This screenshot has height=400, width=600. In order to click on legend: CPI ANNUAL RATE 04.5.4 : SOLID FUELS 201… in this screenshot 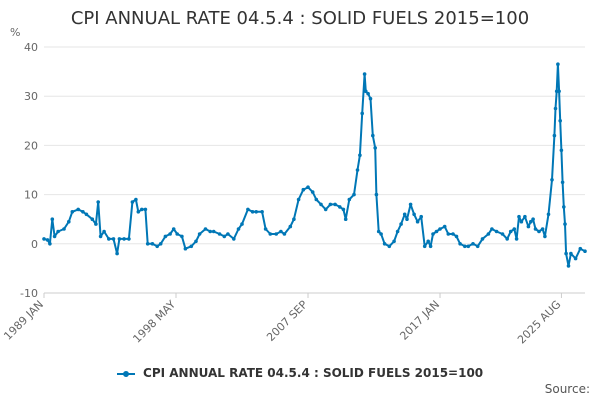, I will do `click(300, 373)`.